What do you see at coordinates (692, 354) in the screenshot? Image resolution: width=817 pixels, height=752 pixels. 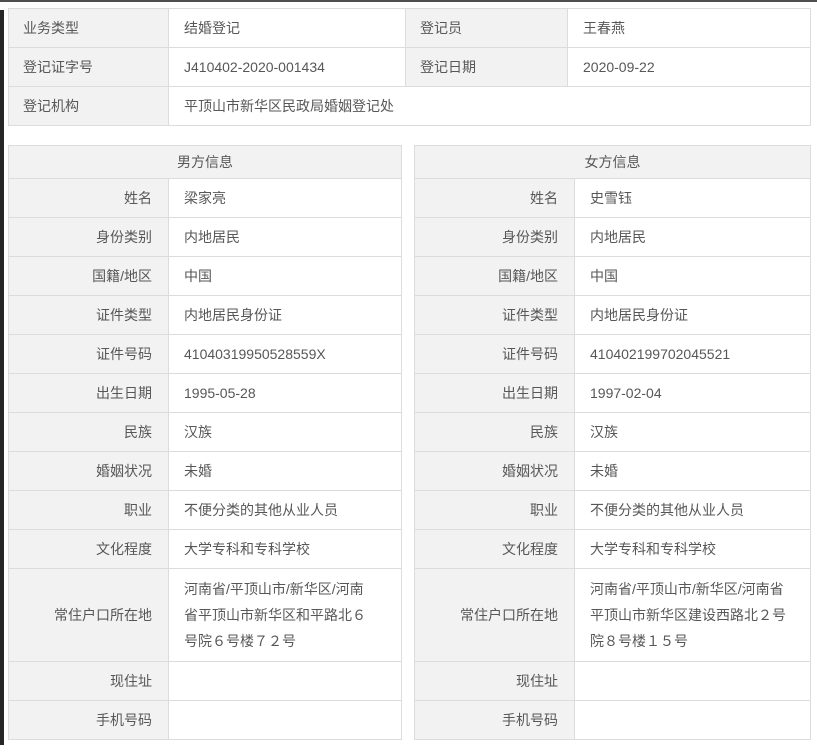 I see `id-number-value: 410402199702045521` at bounding box center [692, 354].